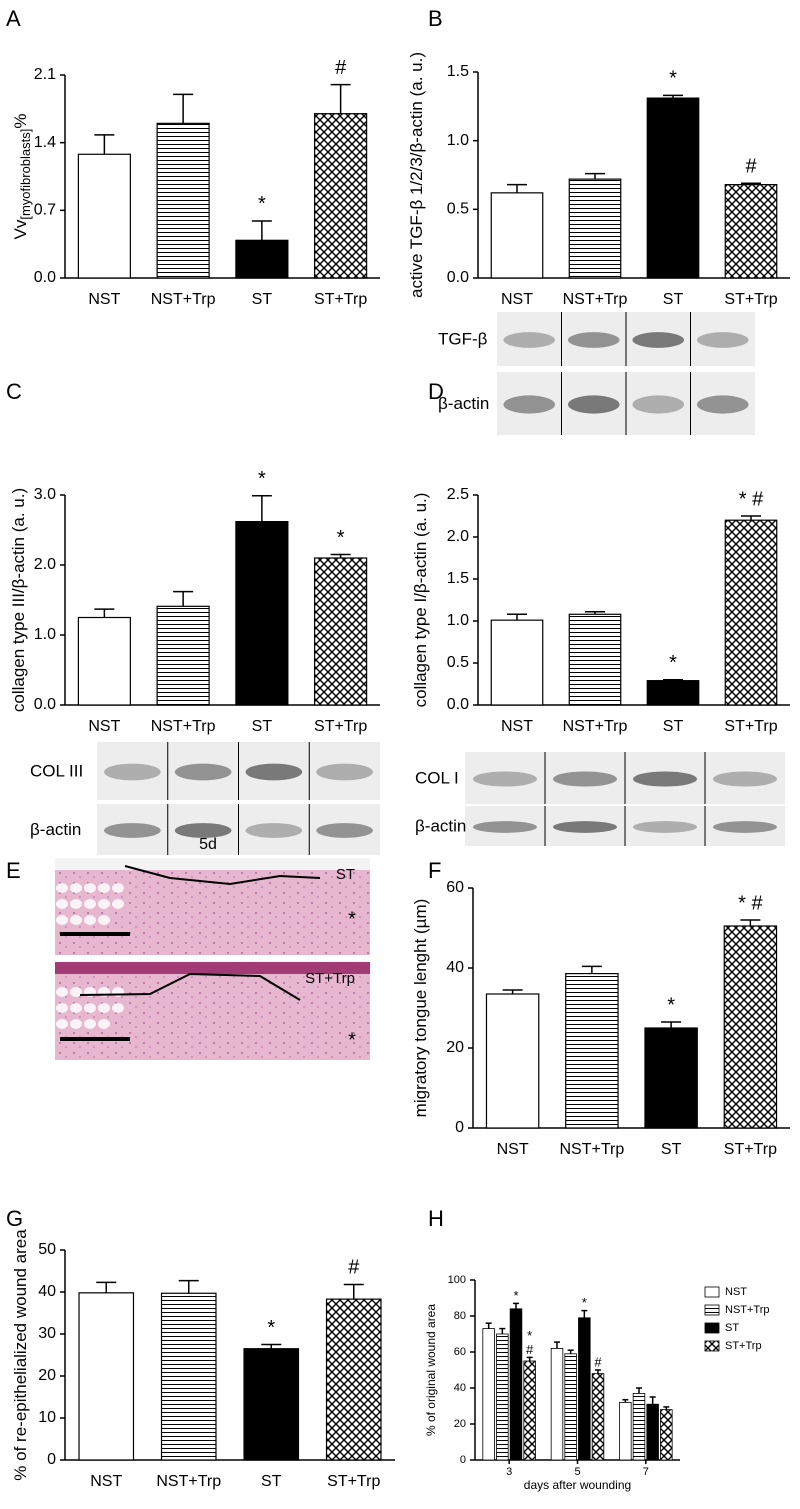 The image size is (800, 1509). I want to click on y-axis-label-main: collagen type III/β-actin (a. u.), so click(18, 600).